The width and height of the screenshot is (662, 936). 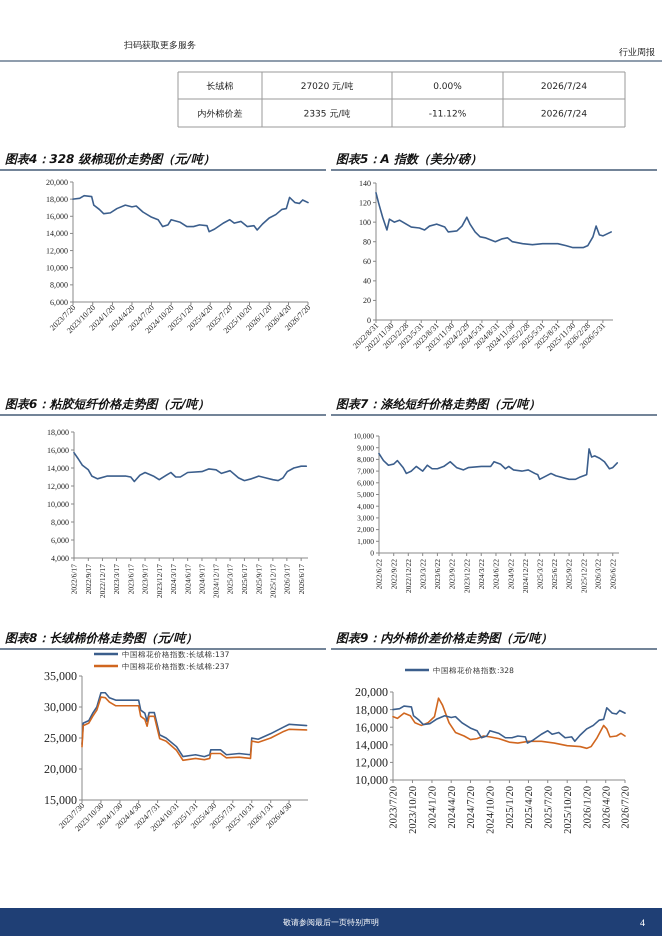 What do you see at coordinates (331, 922) in the screenshot?
I see `text: 敬请参阅最后一页特别声明` at bounding box center [331, 922].